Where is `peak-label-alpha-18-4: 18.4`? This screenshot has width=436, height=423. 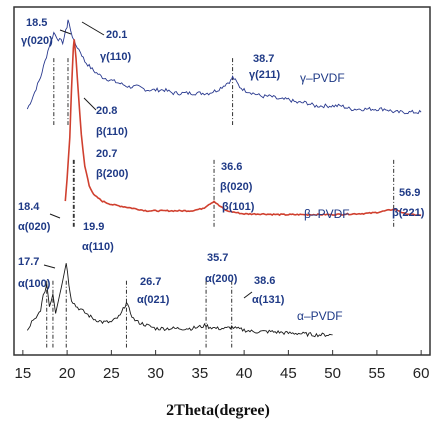
peak-label-alpha-18-4: 18.4 is located at coordinates (29, 207).